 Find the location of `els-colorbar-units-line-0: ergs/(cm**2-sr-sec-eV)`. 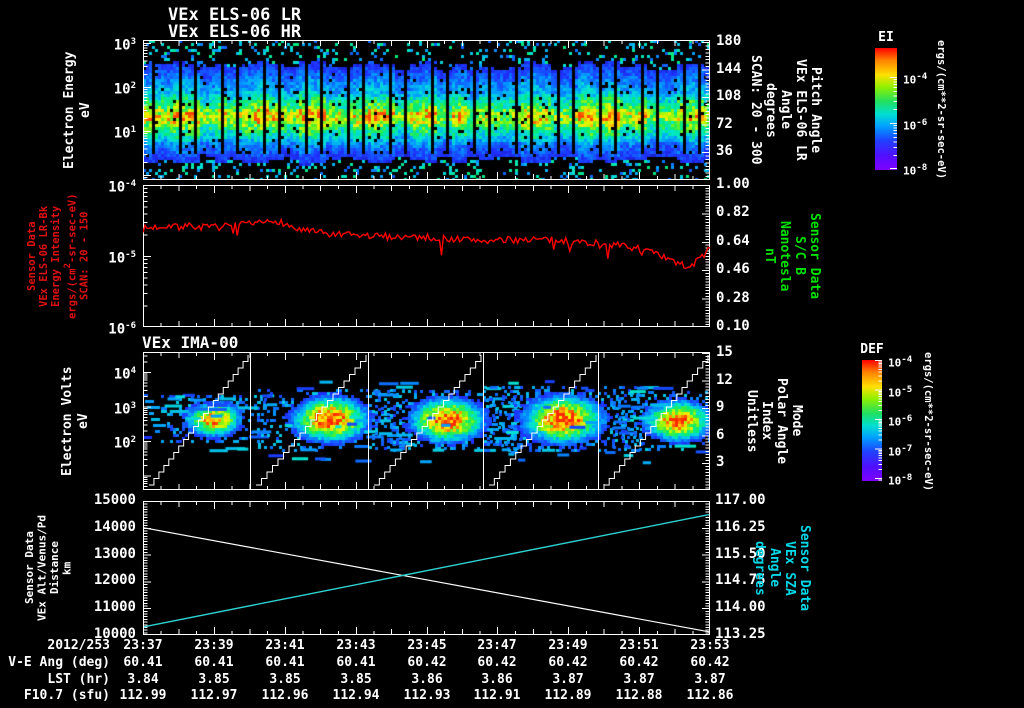

els-colorbar-units-line-0: ergs/(cm**2-sr-sec-eV) is located at coordinates (941, 110).